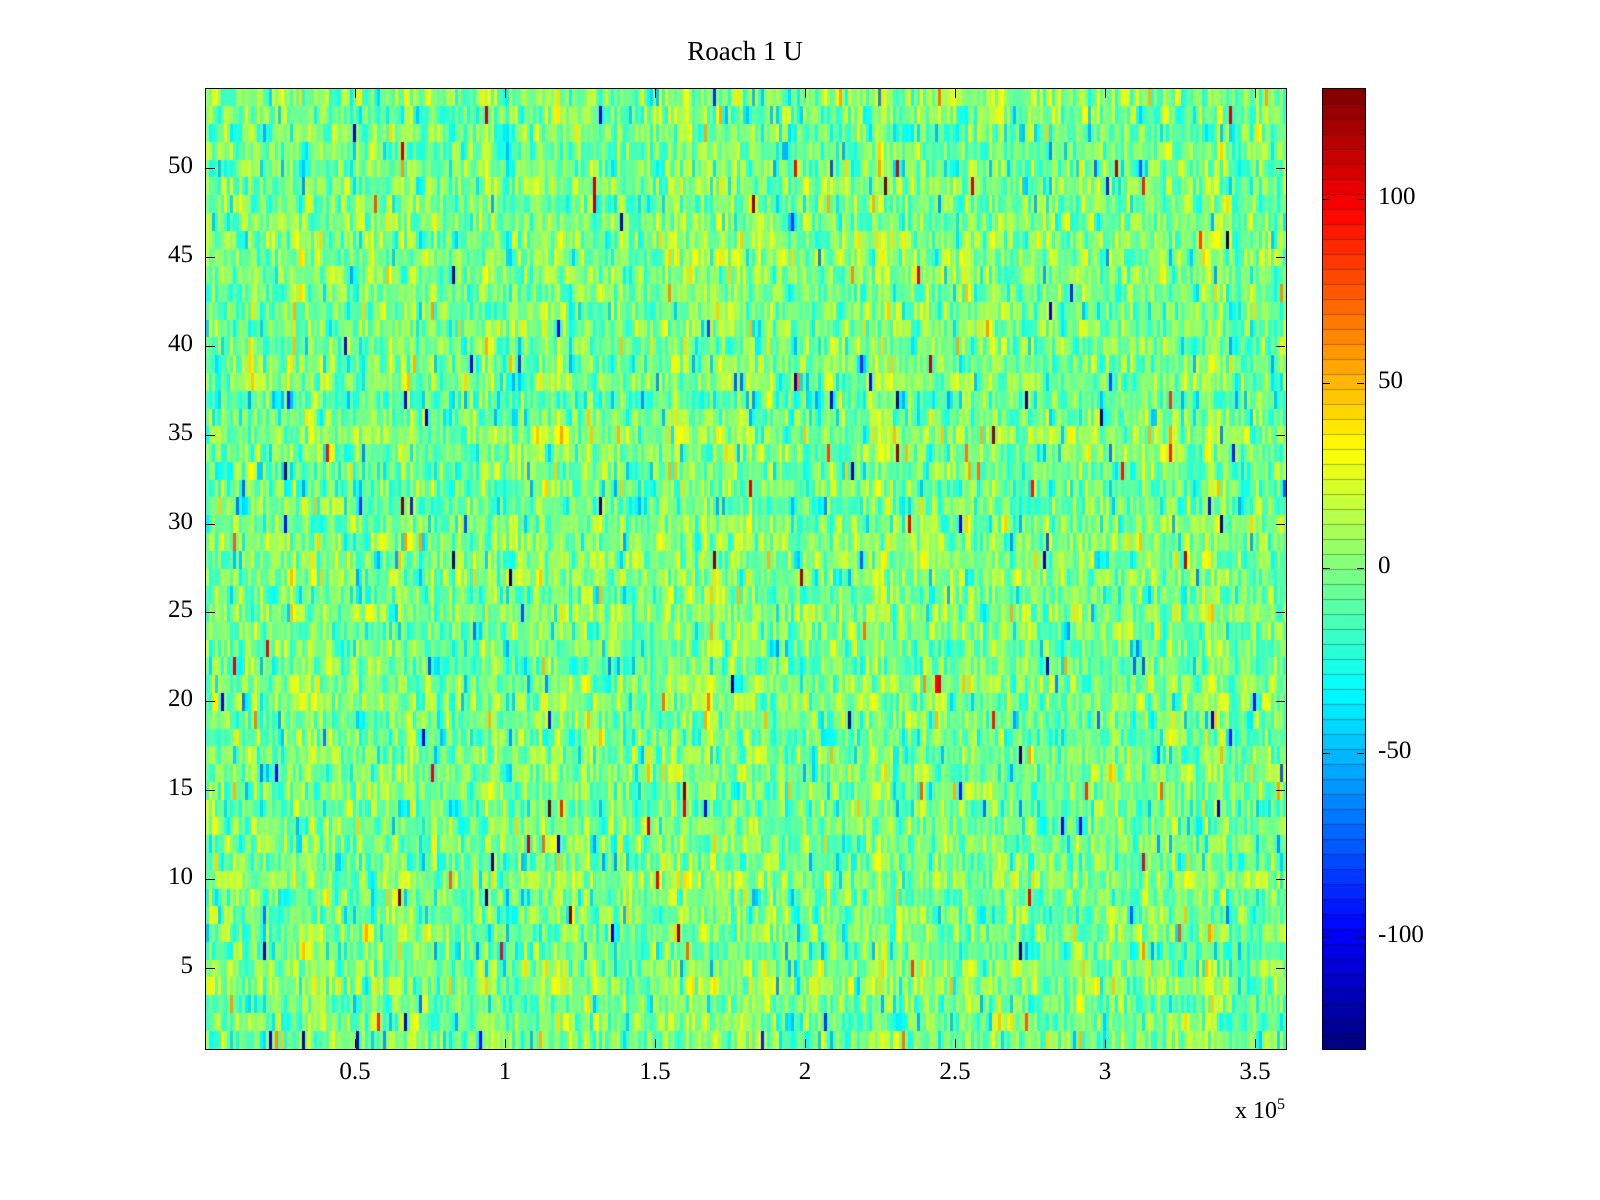  Describe the element at coordinates (1281, 1104) in the screenshot. I see `x-axis-multiplier-exponent: 5` at that location.